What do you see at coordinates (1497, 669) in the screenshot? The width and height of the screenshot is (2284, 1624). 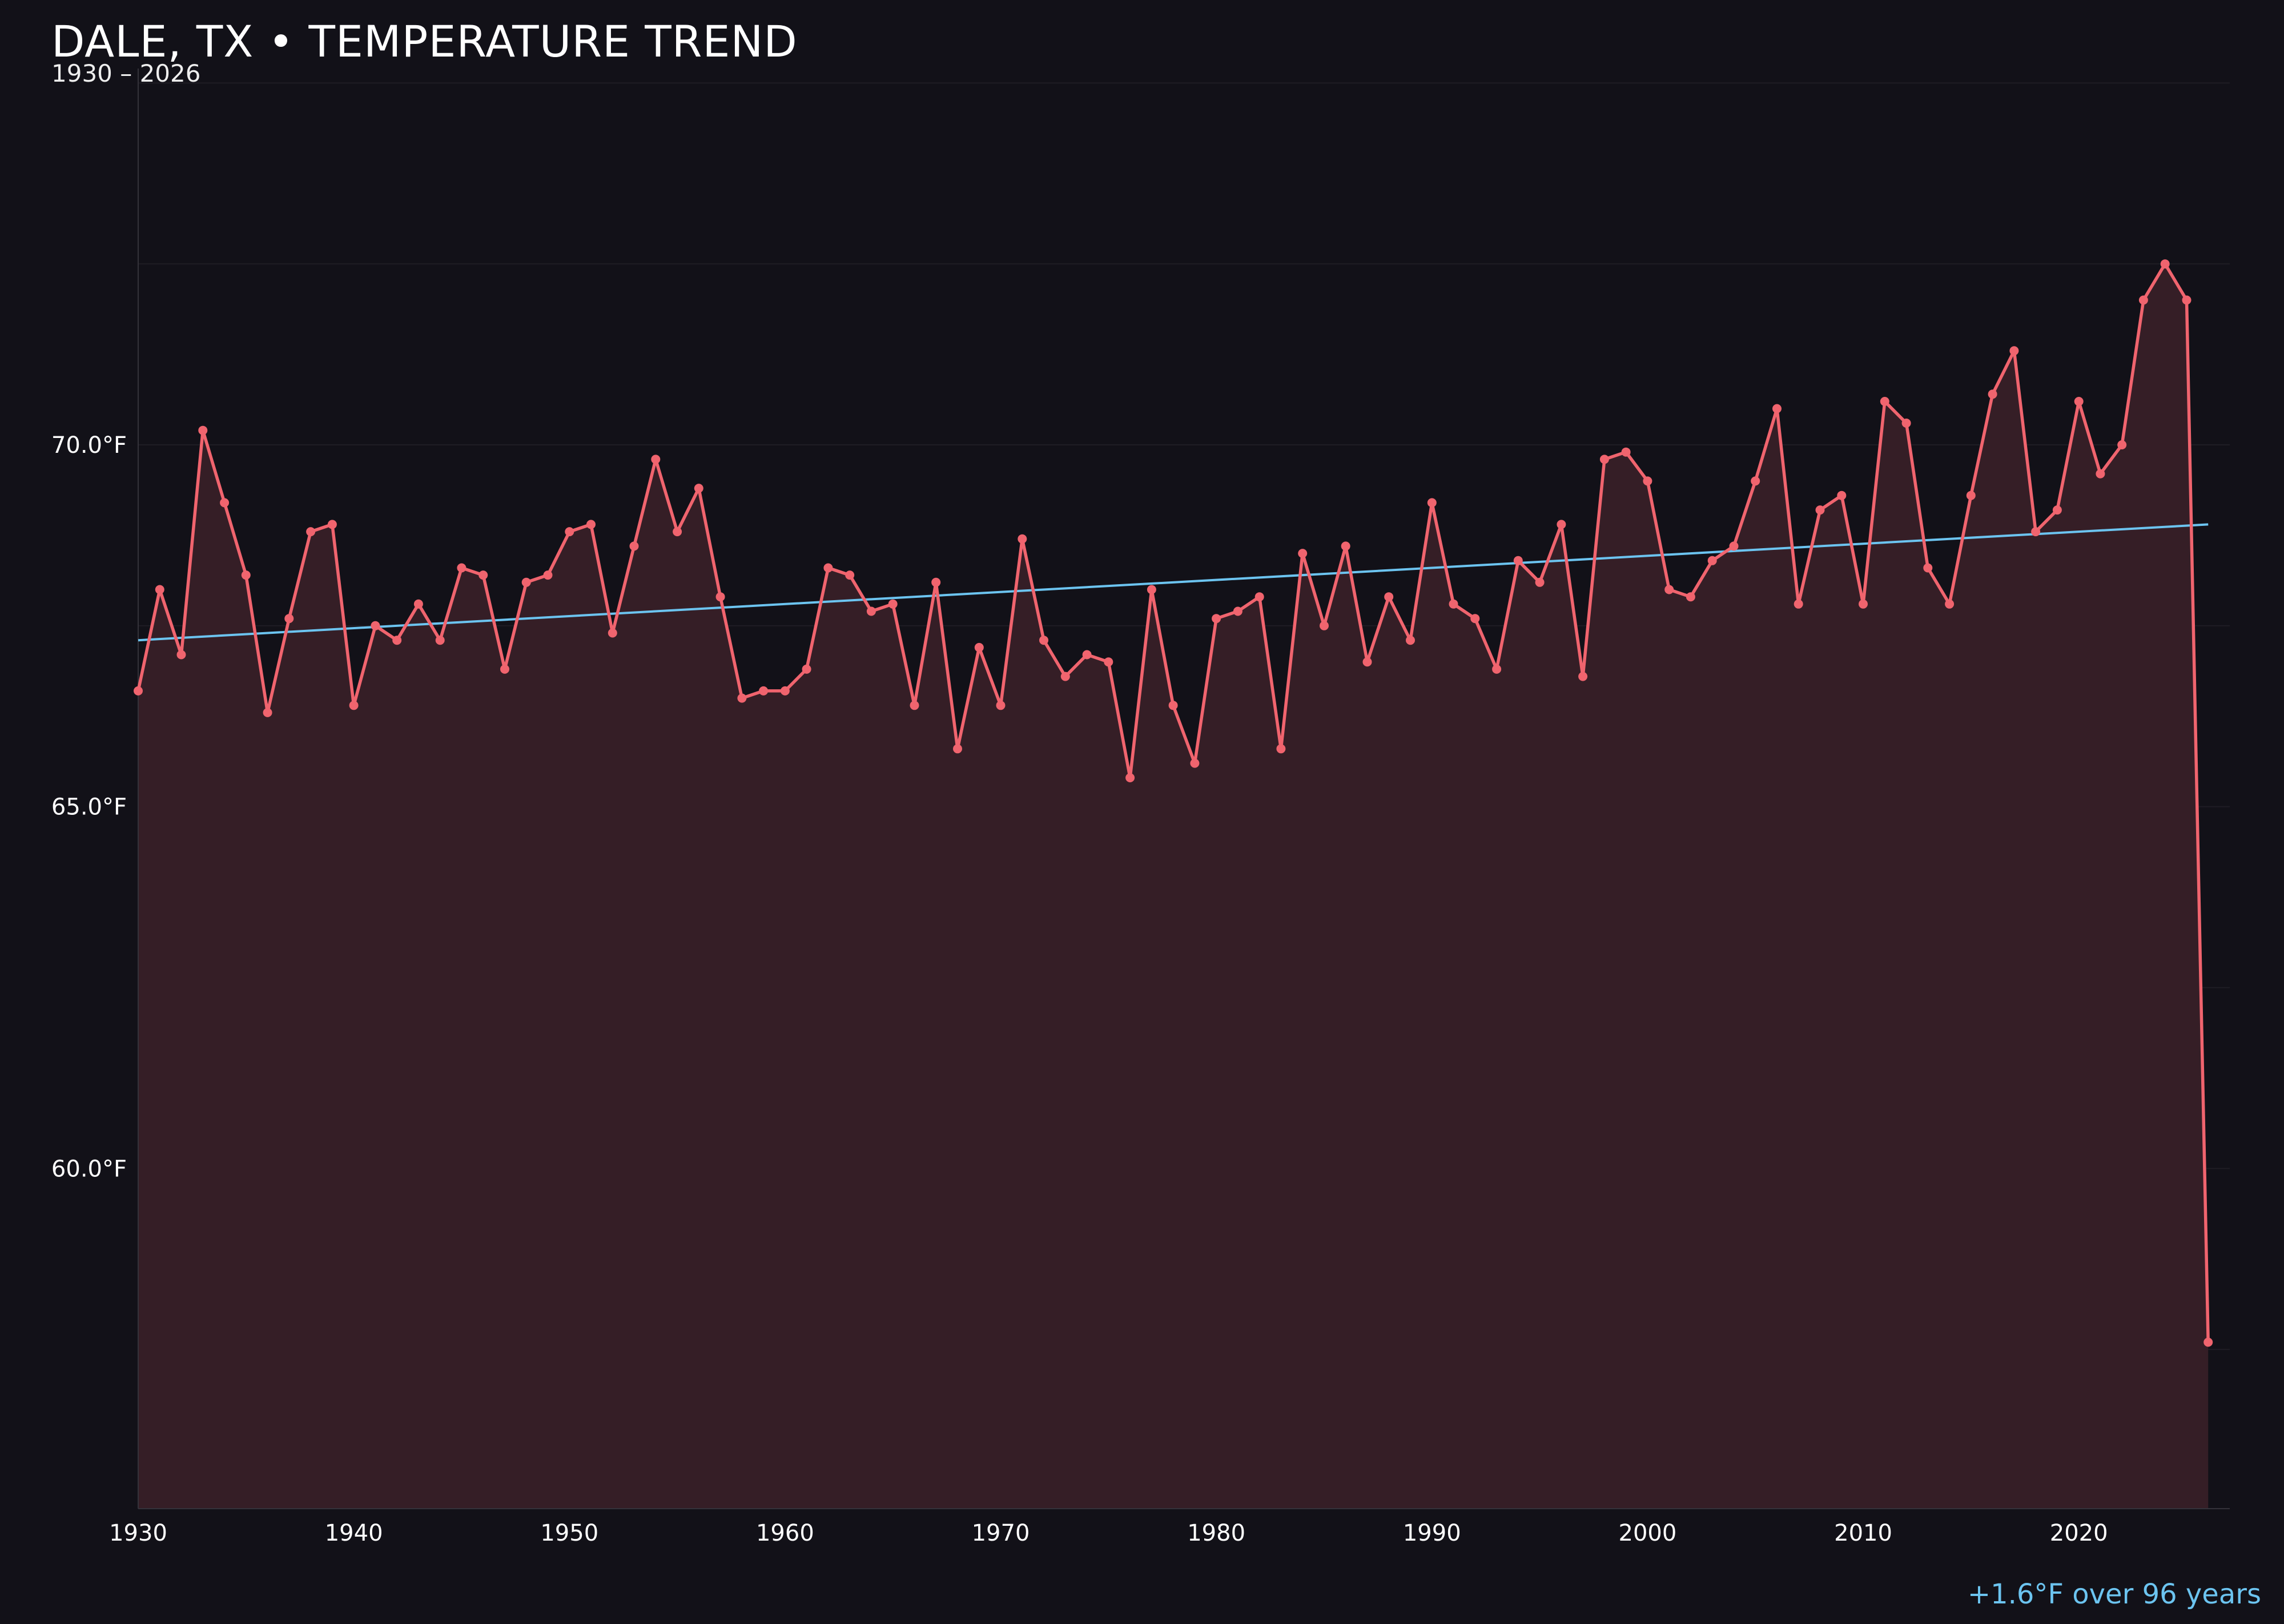 I see `data-point-1993` at bounding box center [1497, 669].